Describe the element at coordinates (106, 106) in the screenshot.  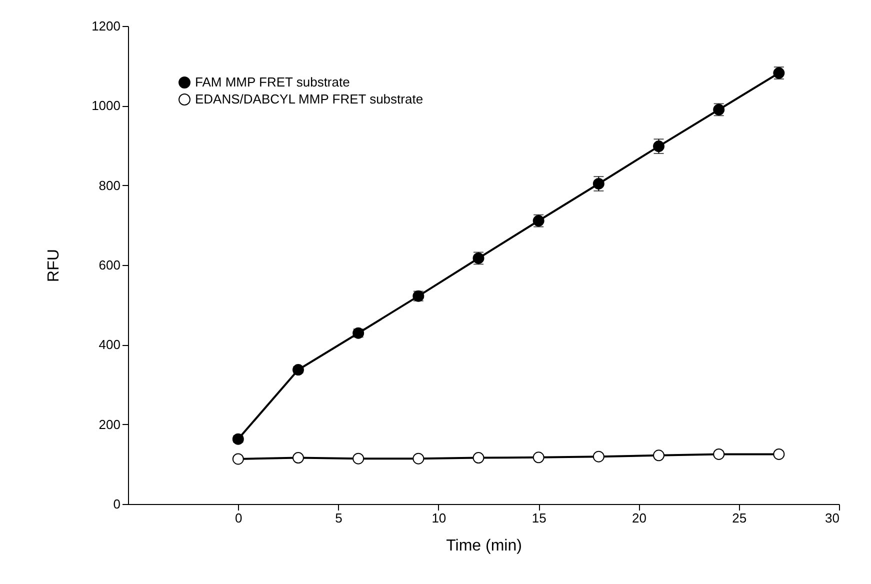
I see `y-tick-label: 1000` at that location.